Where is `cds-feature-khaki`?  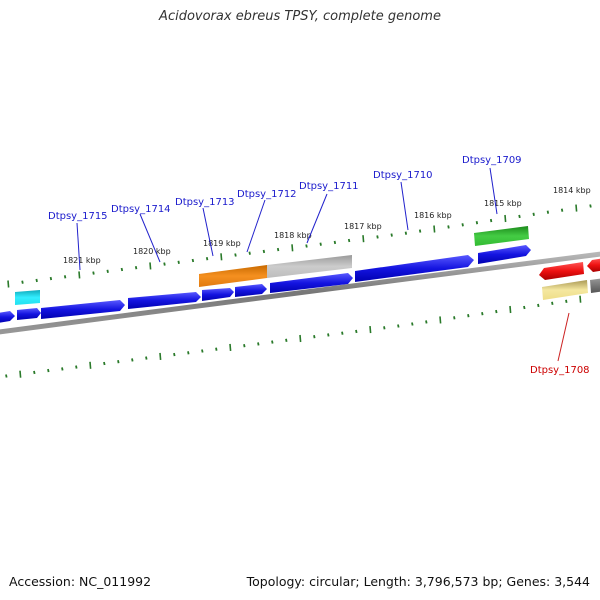 cds-feature-khaki is located at coordinates (565, 290).